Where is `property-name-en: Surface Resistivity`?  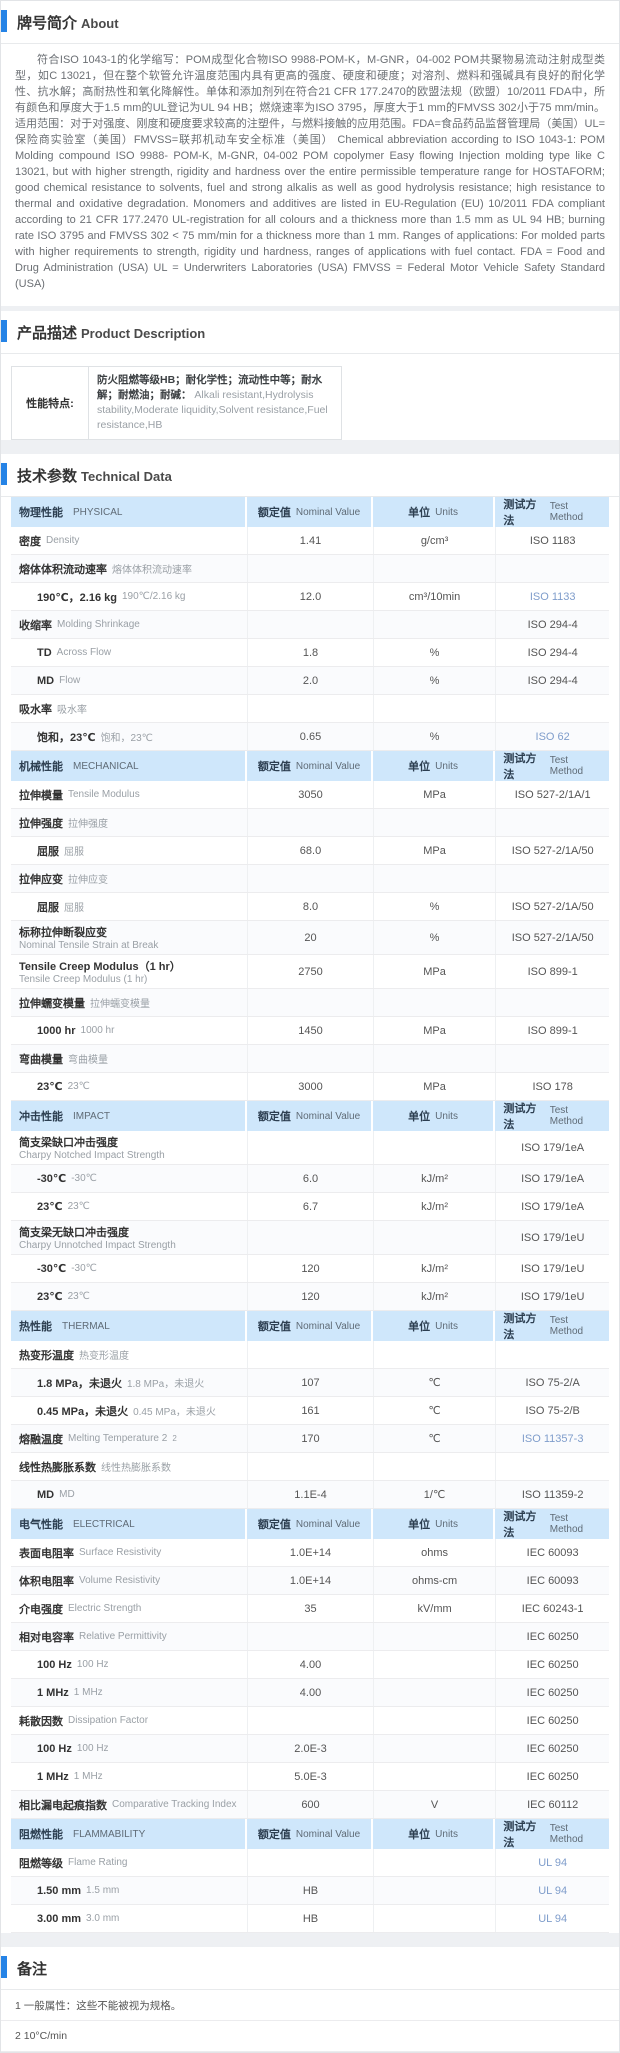
property-name-en: Surface Resistivity is located at coordinates (120, 1552).